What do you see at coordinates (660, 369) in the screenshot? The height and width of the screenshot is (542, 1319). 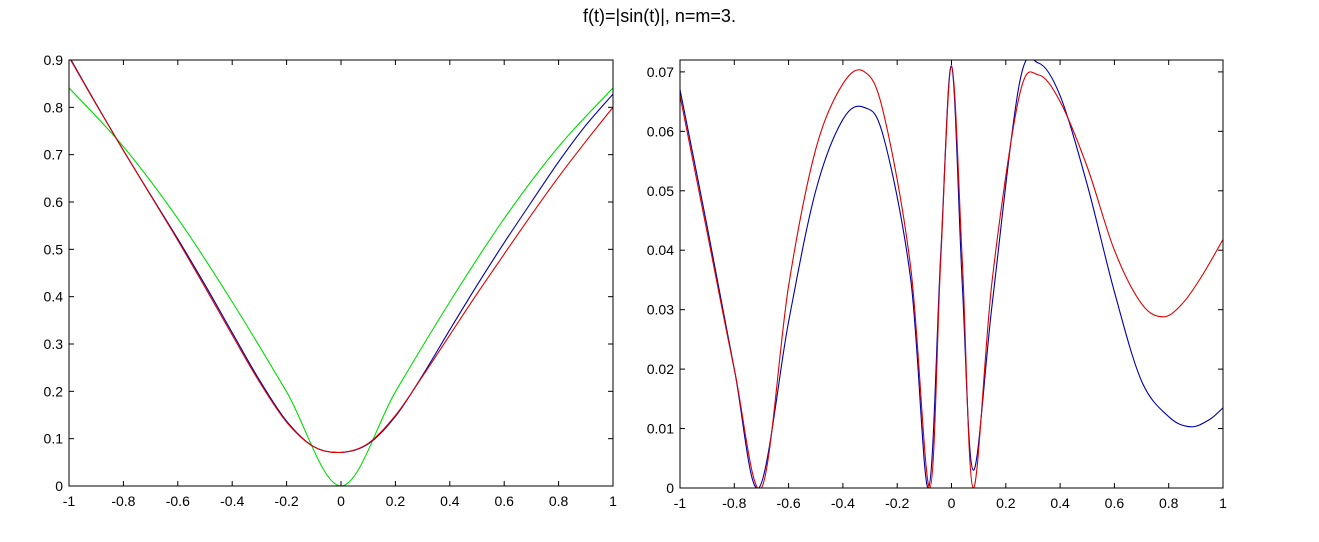 I see `y-tick-label: 0.02` at bounding box center [660, 369].